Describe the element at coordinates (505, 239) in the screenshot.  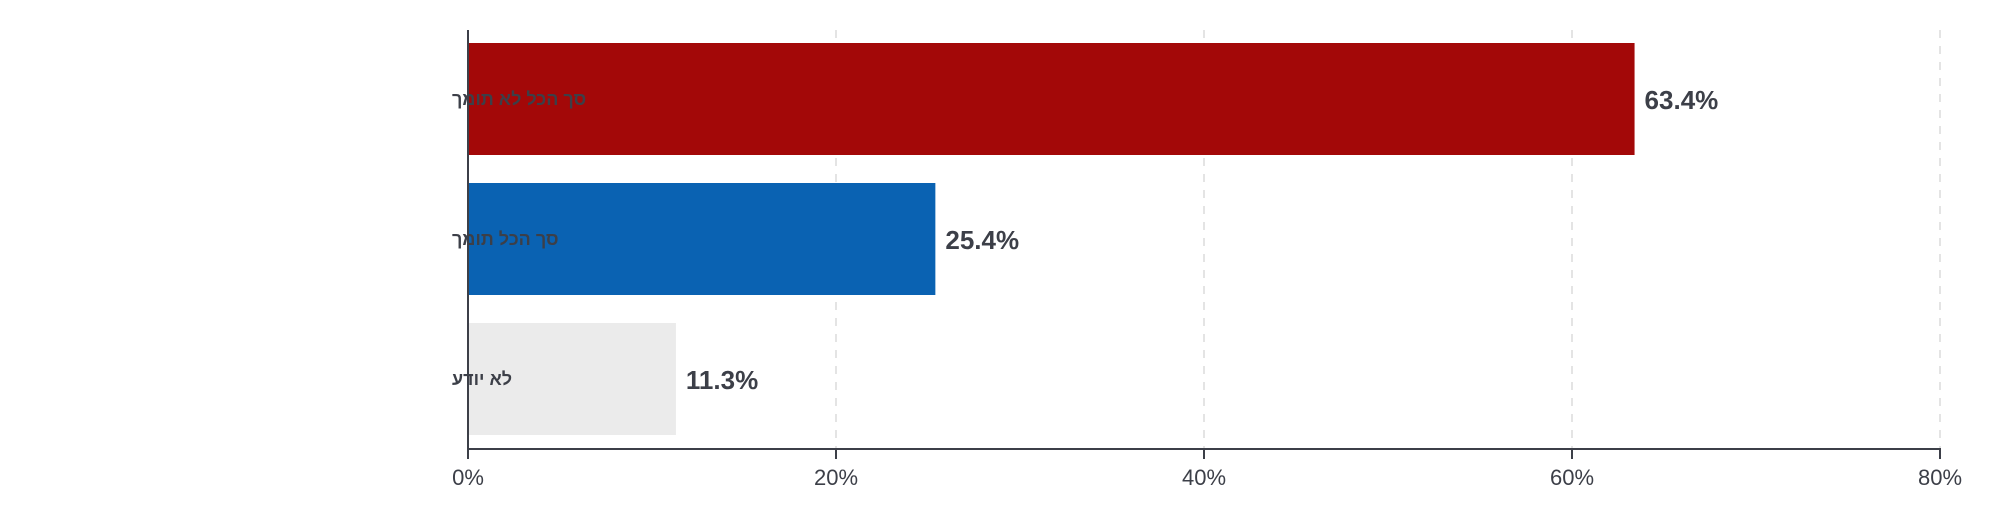
I see `category-label-2: סך הכל תומך` at that location.